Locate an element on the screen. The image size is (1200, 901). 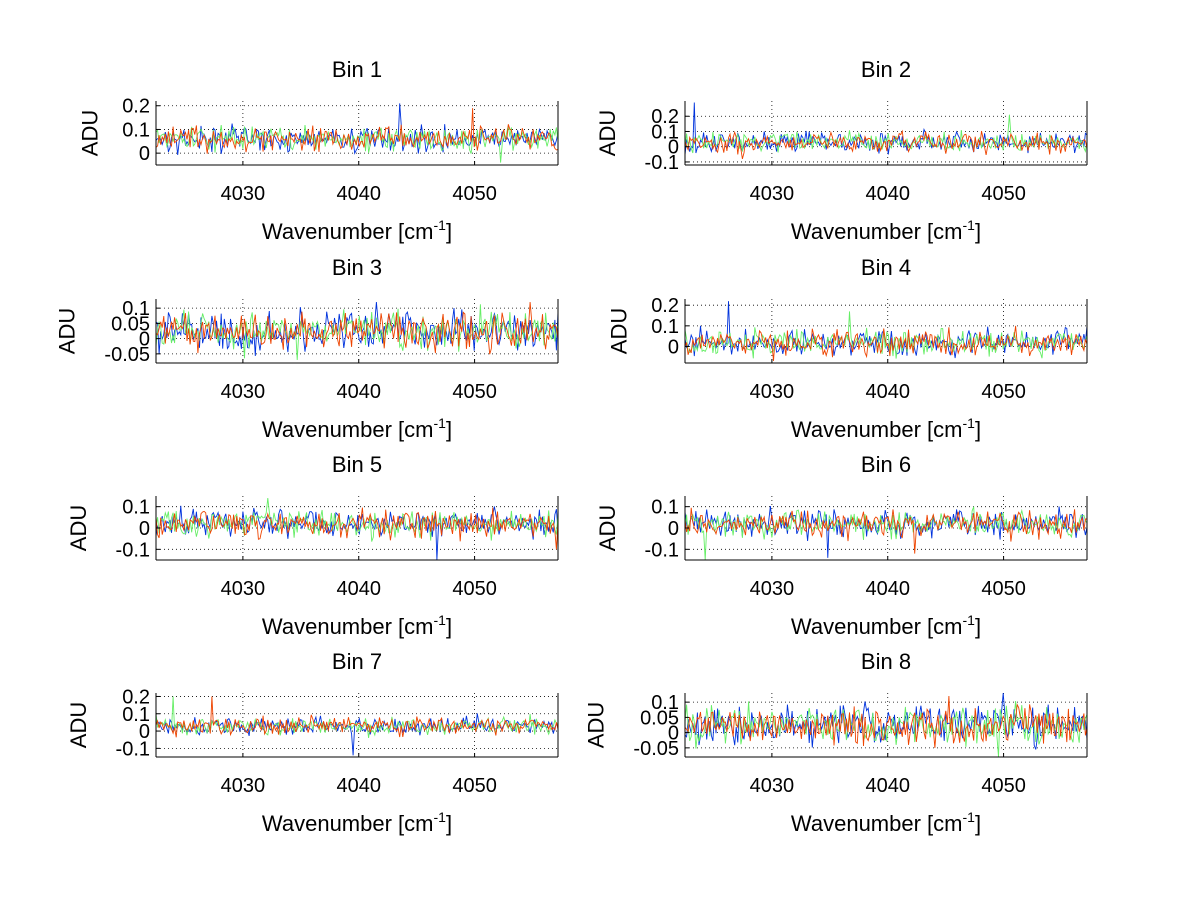
y-tick-label: 0.05 is located at coordinates (659, 718).